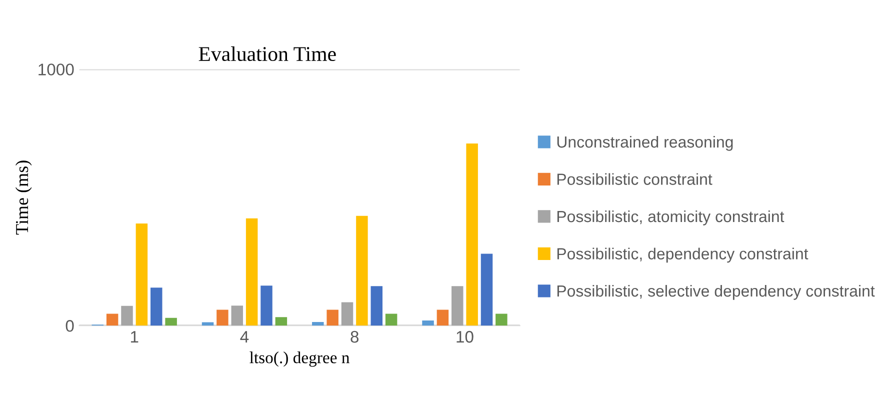 Image resolution: width=881 pixels, height=407 pixels. What do you see at coordinates (645, 143) in the screenshot?
I see `legend-label: Unconstrained reasoning` at bounding box center [645, 143].